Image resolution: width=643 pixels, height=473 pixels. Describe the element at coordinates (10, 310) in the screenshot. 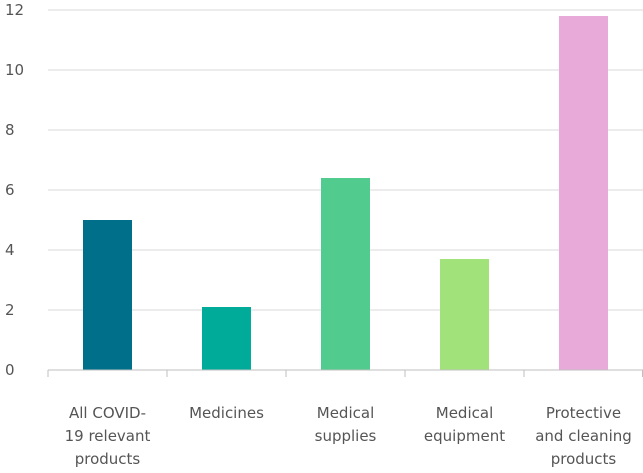

I see `y-tick-label-2: 2` at that location.